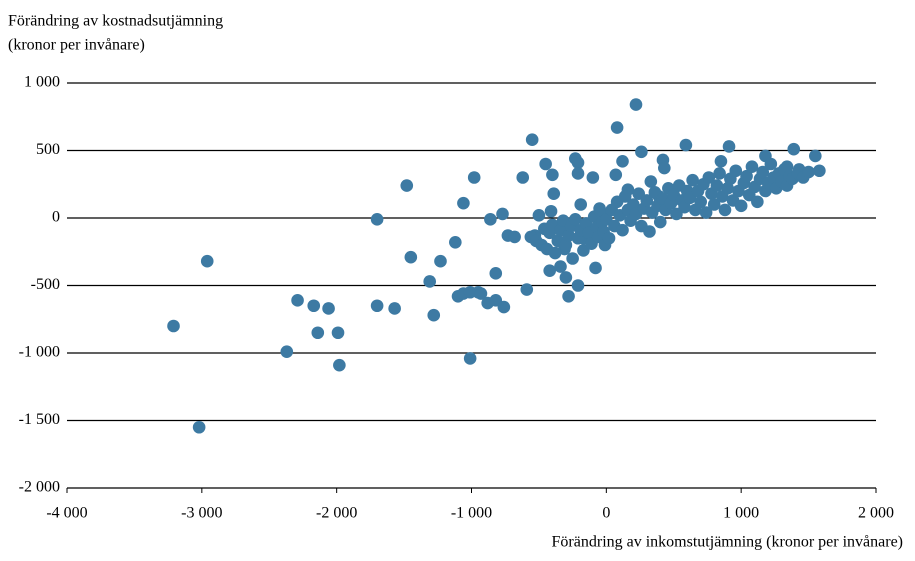  What do you see at coordinates (39, 419) in the screenshot?
I see `y-tick-label: -1 500` at bounding box center [39, 419].